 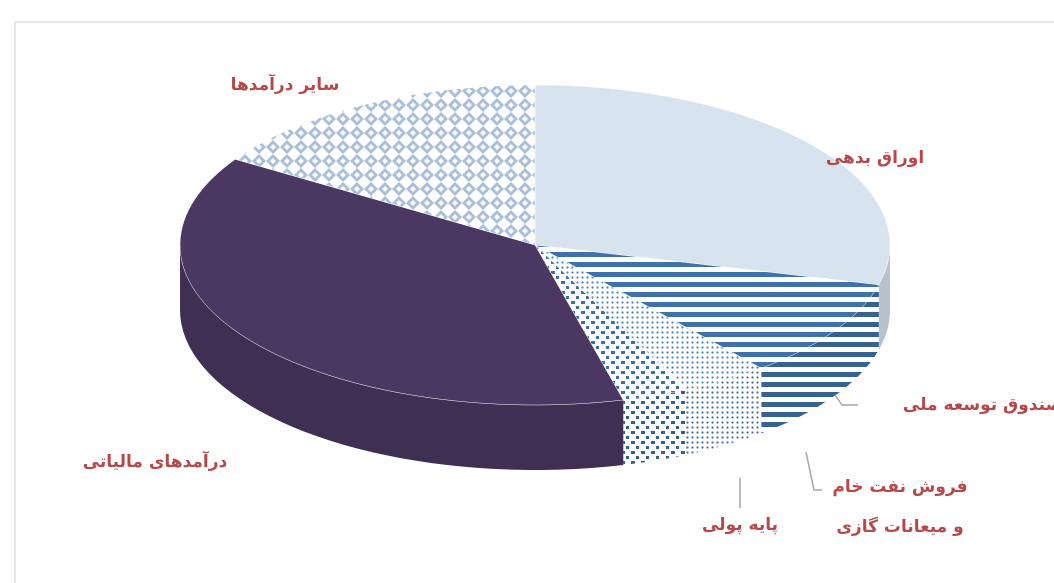 What do you see at coordinates (900, 507) in the screenshot?
I see `slice-label: فروش نفت خام و میعانات گازی` at bounding box center [900, 507].